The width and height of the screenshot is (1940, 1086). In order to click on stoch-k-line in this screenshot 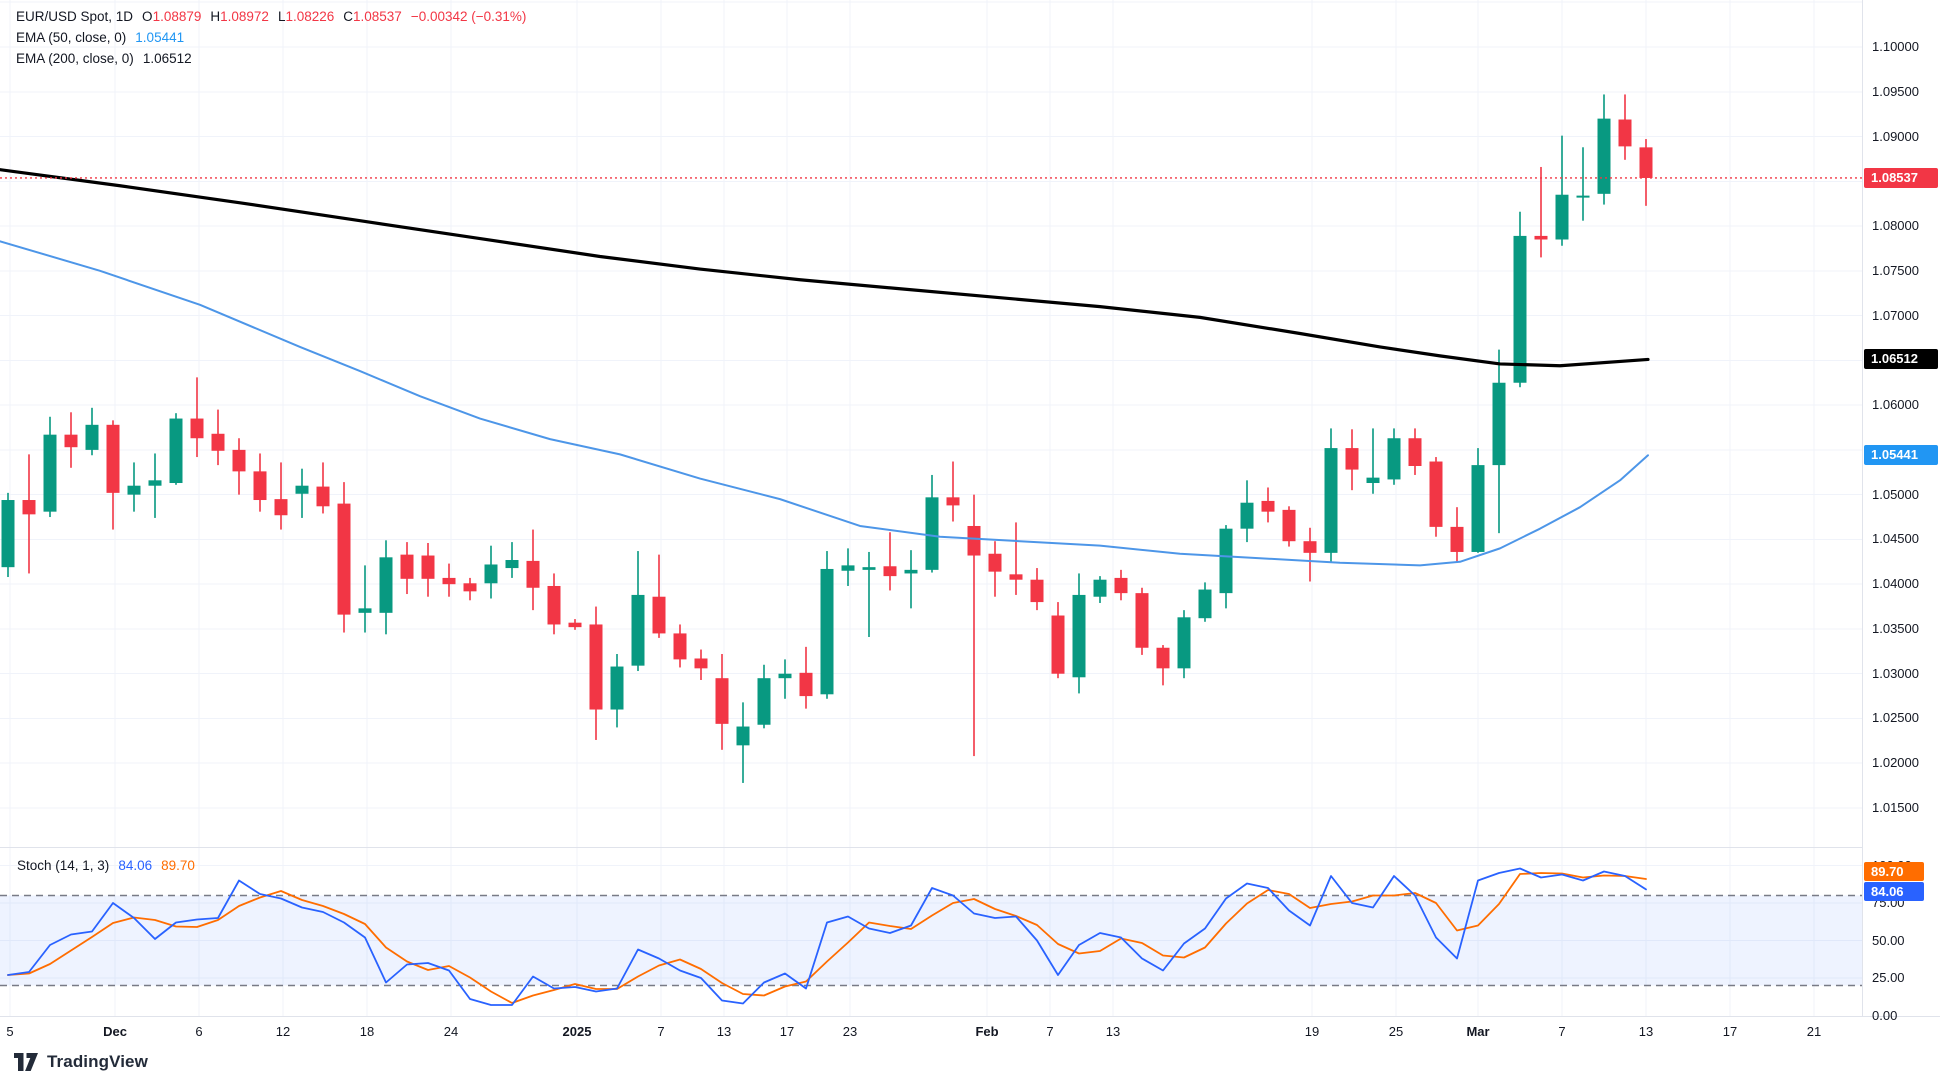, I will do `click(827, 936)`.